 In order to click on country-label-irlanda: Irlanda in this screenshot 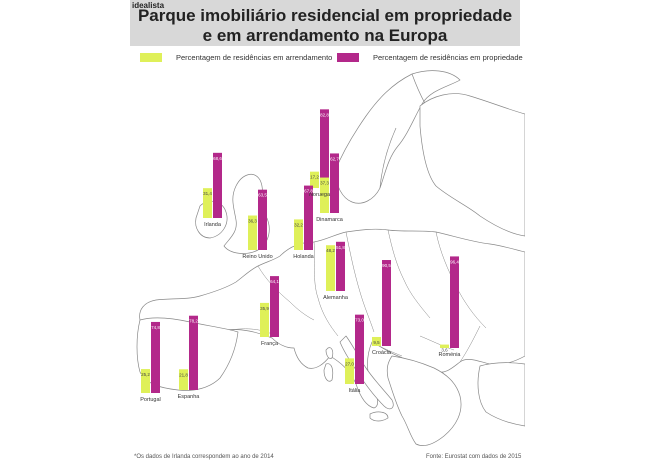, I will do `click(213, 225)`.